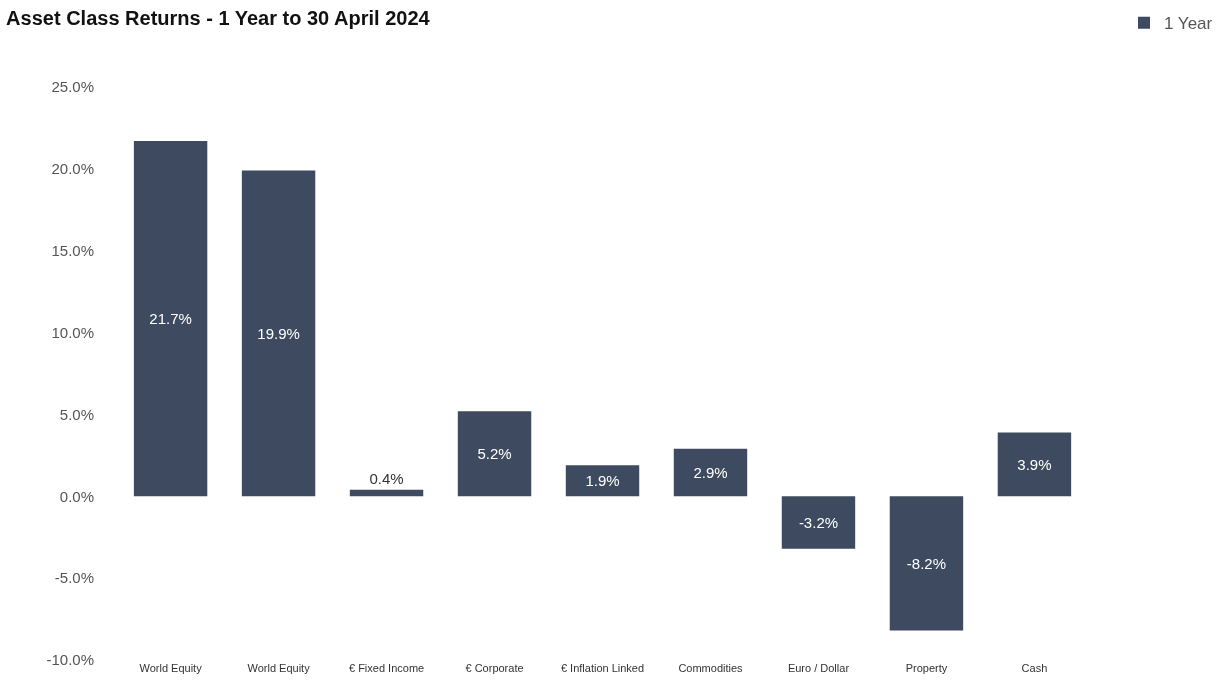 The image size is (1223, 700). What do you see at coordinates (72, 332) in the screenshot?
I see `y-tick-label: 10.0%` at bounding box center [72, 332].